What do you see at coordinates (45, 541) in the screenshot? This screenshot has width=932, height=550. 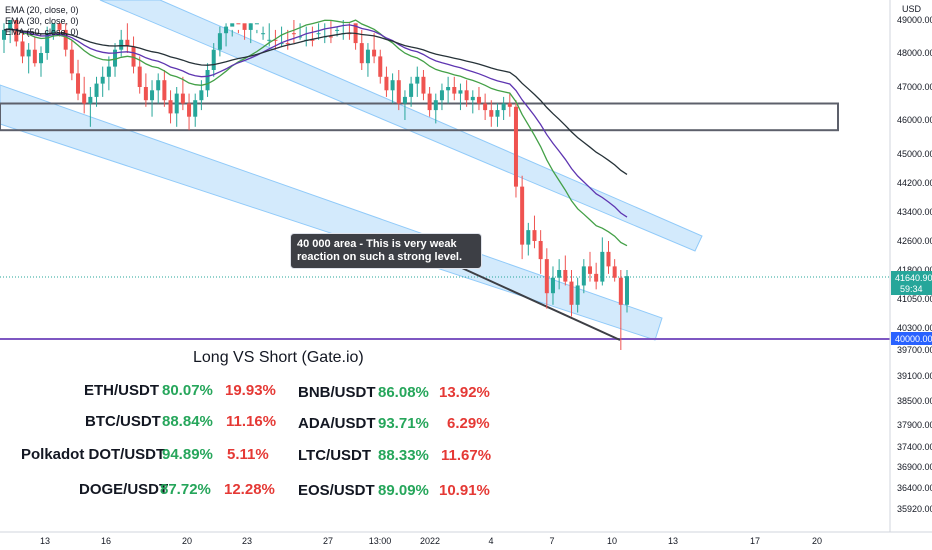 I see `time-tick-label: 13` at bounding box center [45, 541].